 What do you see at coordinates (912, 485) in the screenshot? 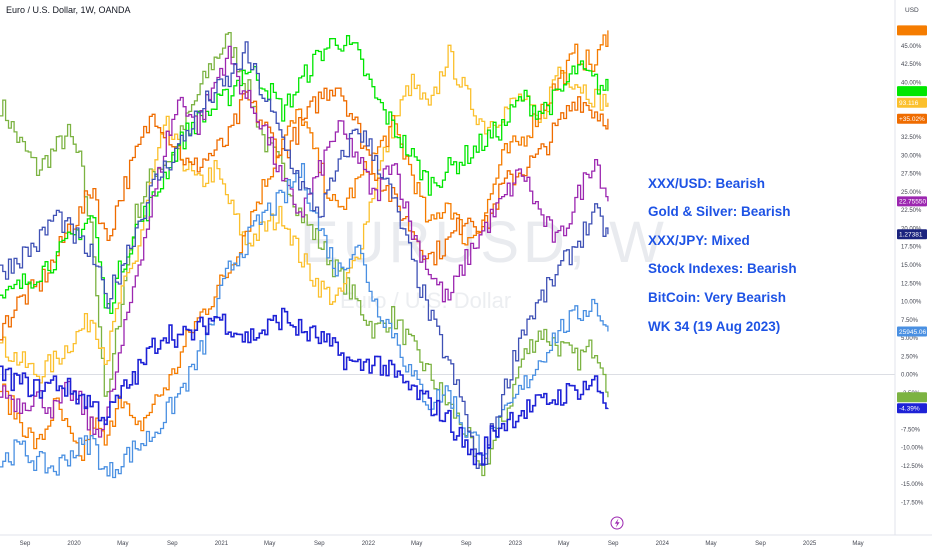
I see `y-tick-label: -15.00%` at bounding box center [912, 485].